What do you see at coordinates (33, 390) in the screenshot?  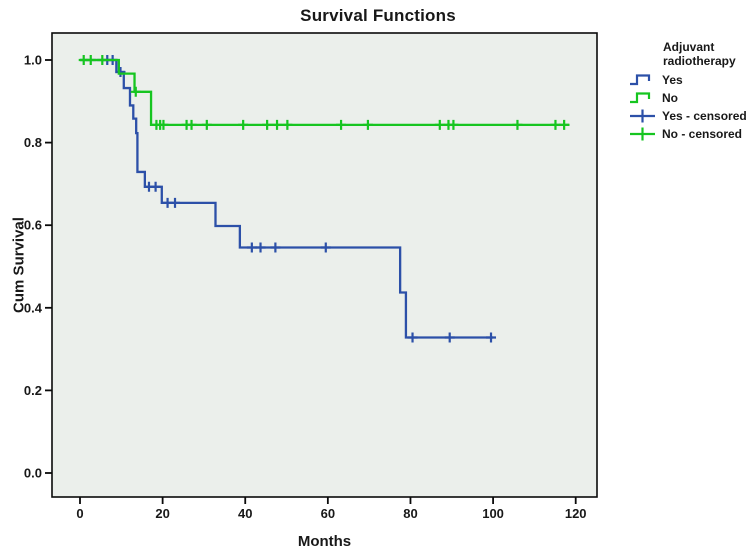 I see `y-tick-label: 0.2` at bounding box center [33, 390].